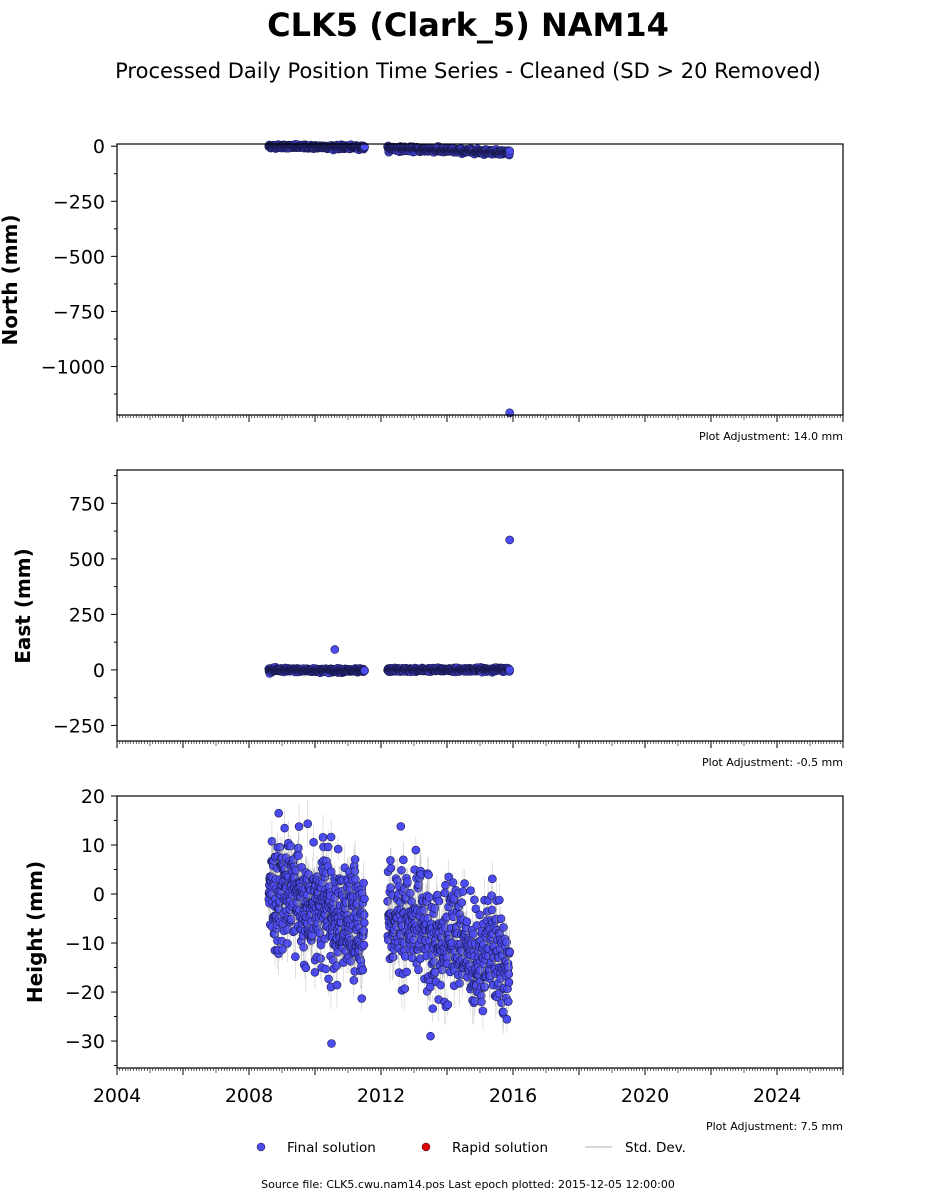 Image resolution: width=937 pixels, height=1200 pixels. What do you see at coordinates (79, 312) in the screenshot?
I see `north-ytick-label: −750` at bounding box center [79, 312].